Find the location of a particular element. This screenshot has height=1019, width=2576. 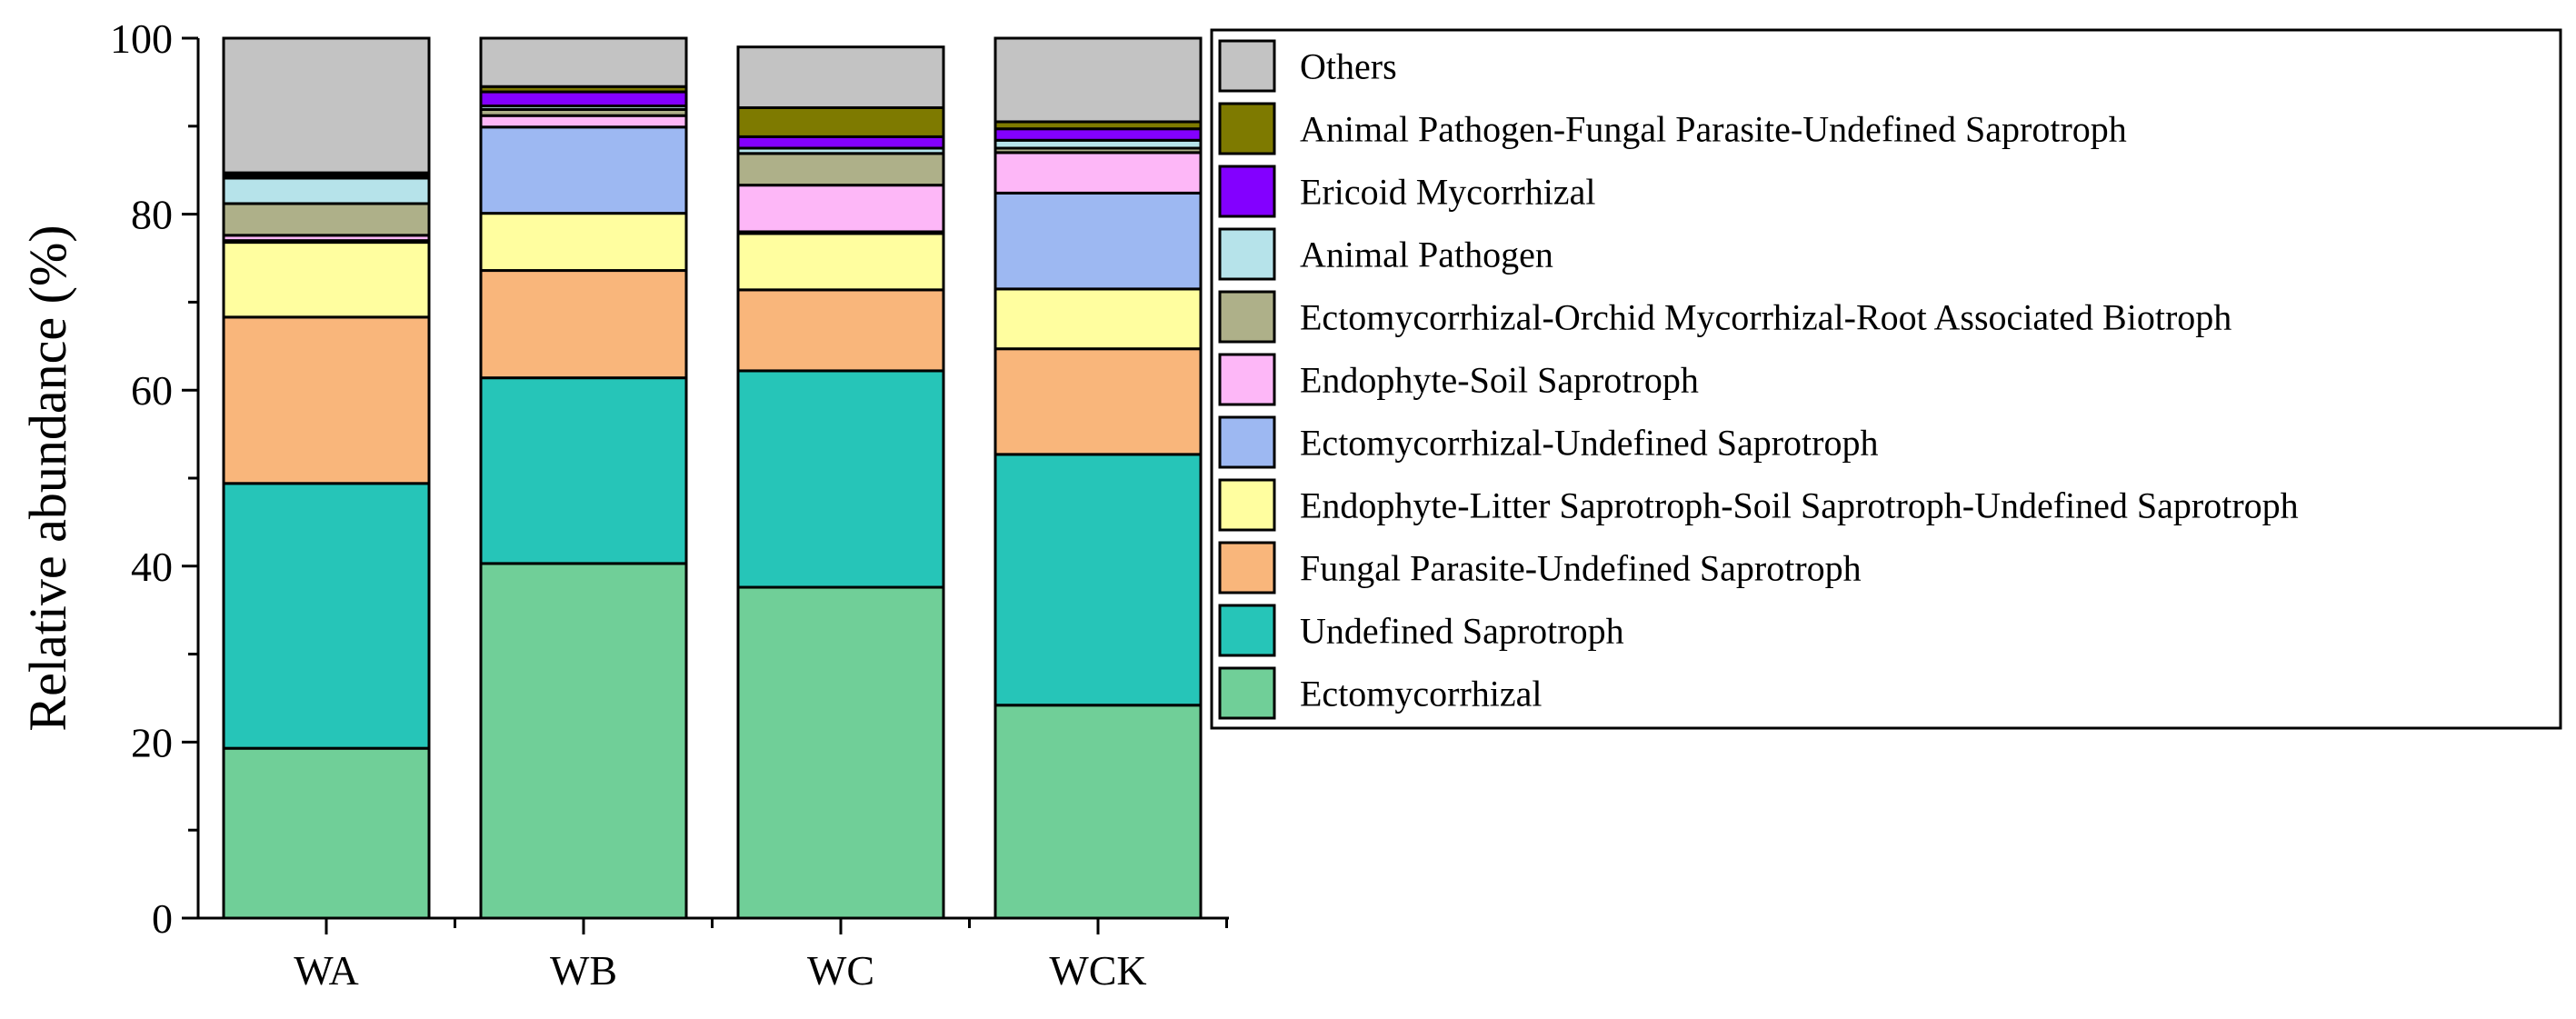

bar-wck-endophyte-litter-saprotroph-soil-saprotroph-undefined-saprotroph is located at coordinates (1098, 319).